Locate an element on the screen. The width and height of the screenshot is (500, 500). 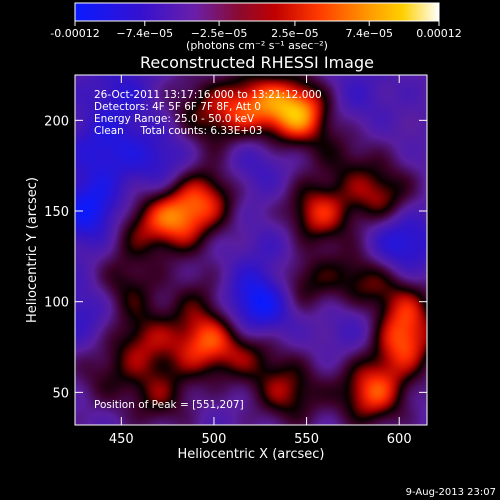
x-tick-label: 500 is located at coordinates (214, 439).